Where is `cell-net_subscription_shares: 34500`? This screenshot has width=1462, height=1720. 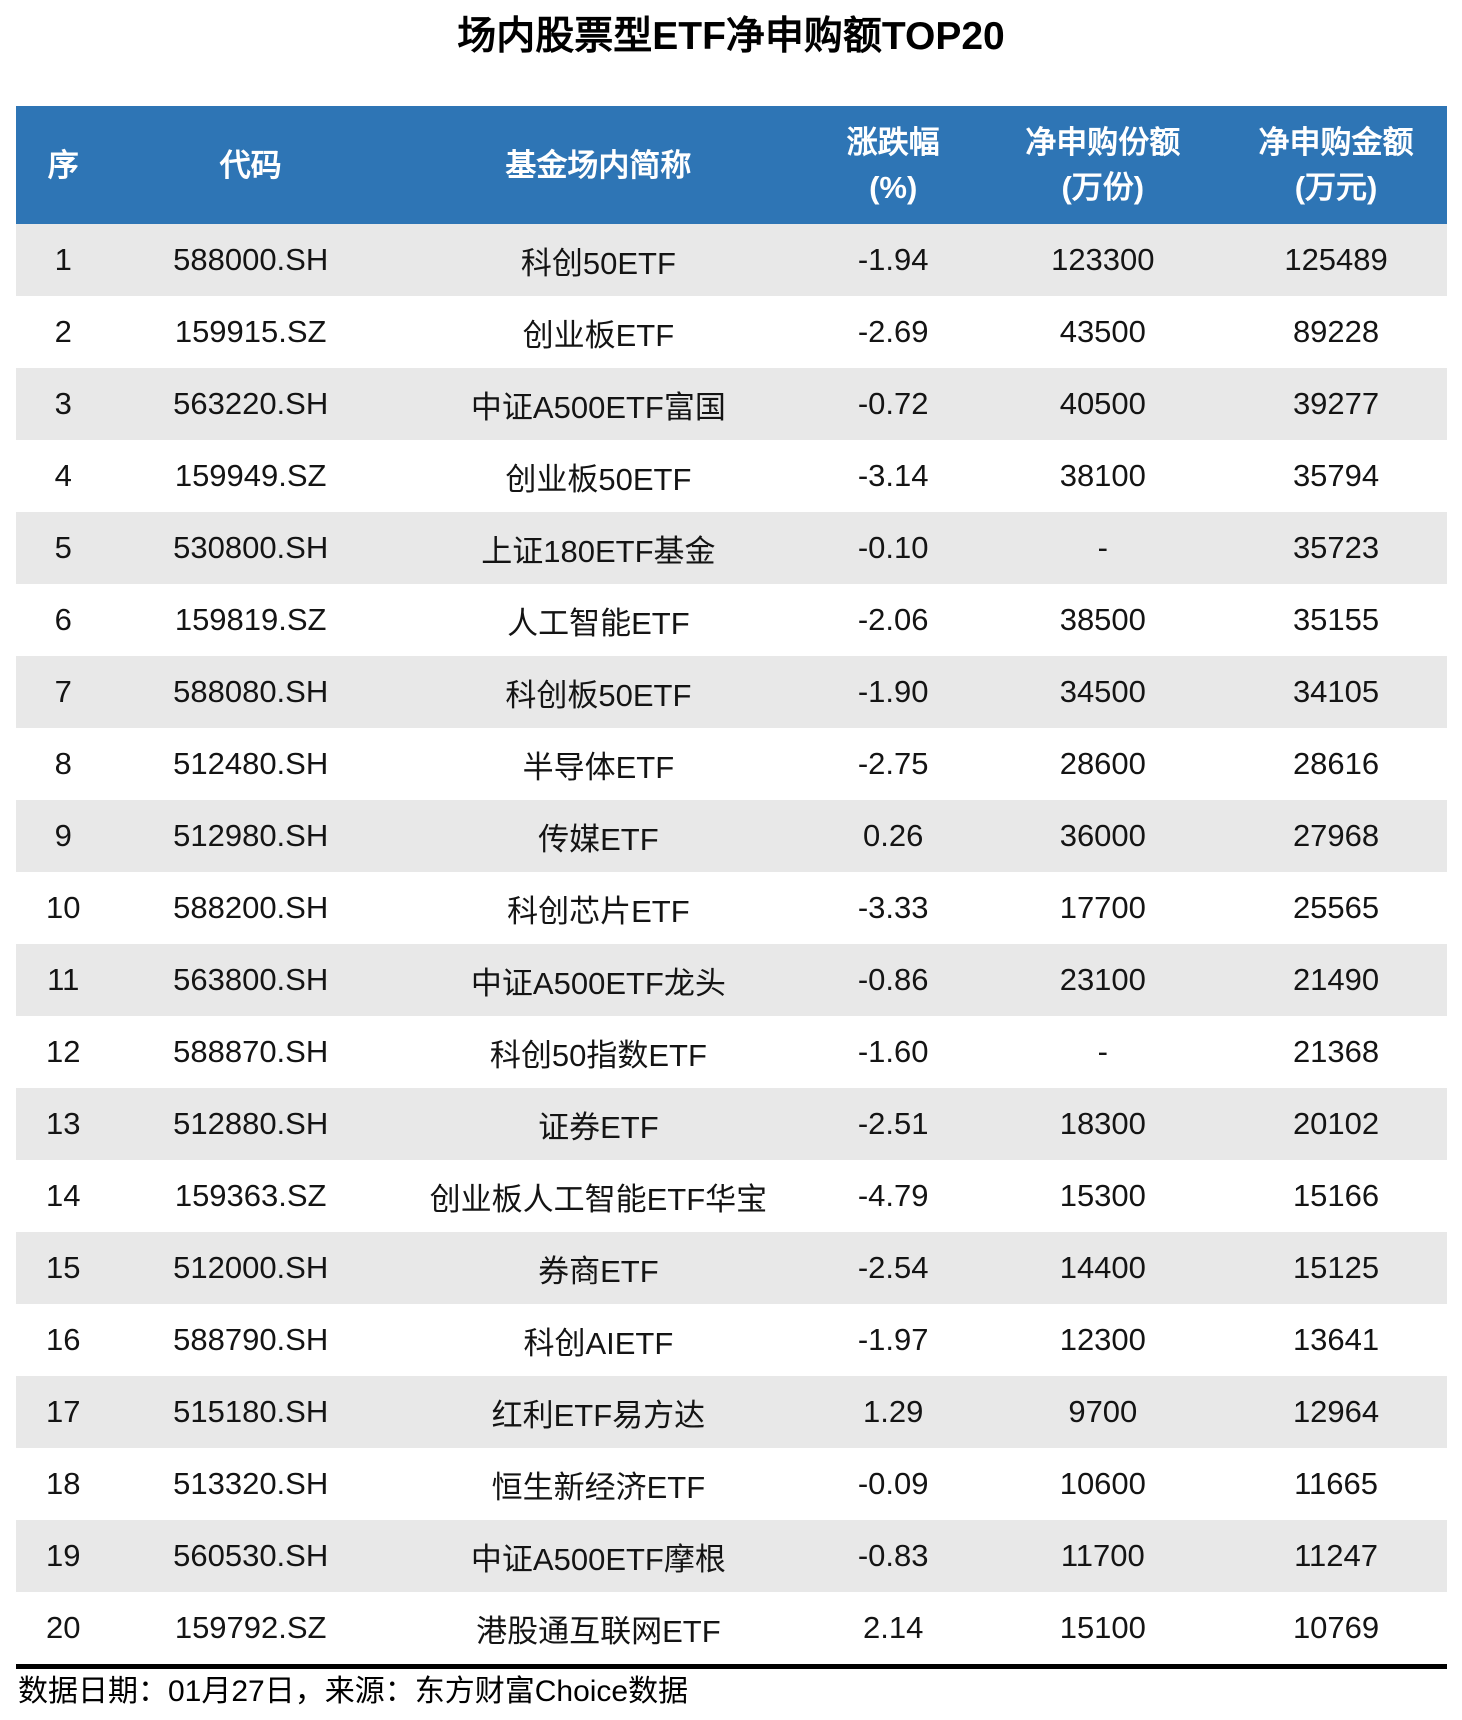 cell-net_subscription_shares: 34500 is located at coordinates (1102, 691).